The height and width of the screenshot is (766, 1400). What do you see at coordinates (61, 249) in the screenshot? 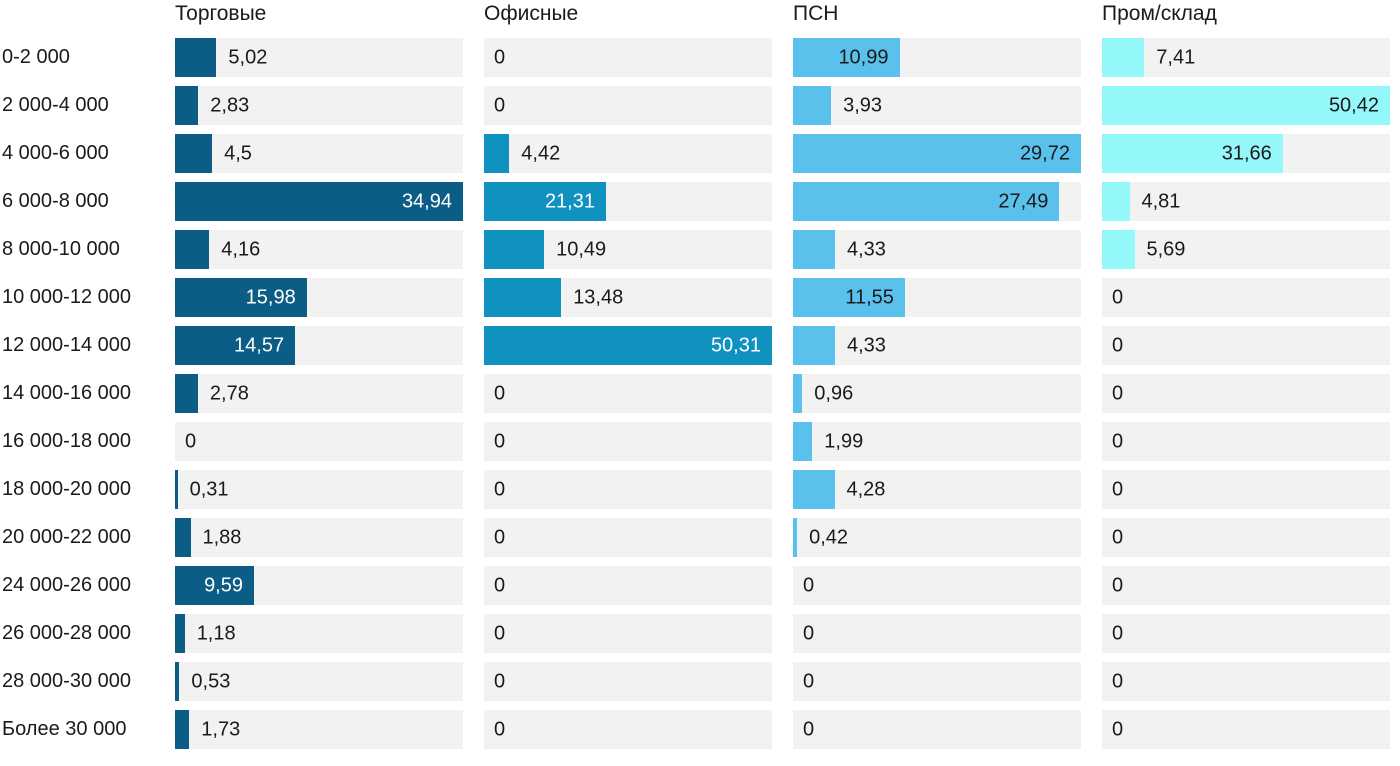
I see `row-label: 8 000-10 000` at bounding box center [61, 249].